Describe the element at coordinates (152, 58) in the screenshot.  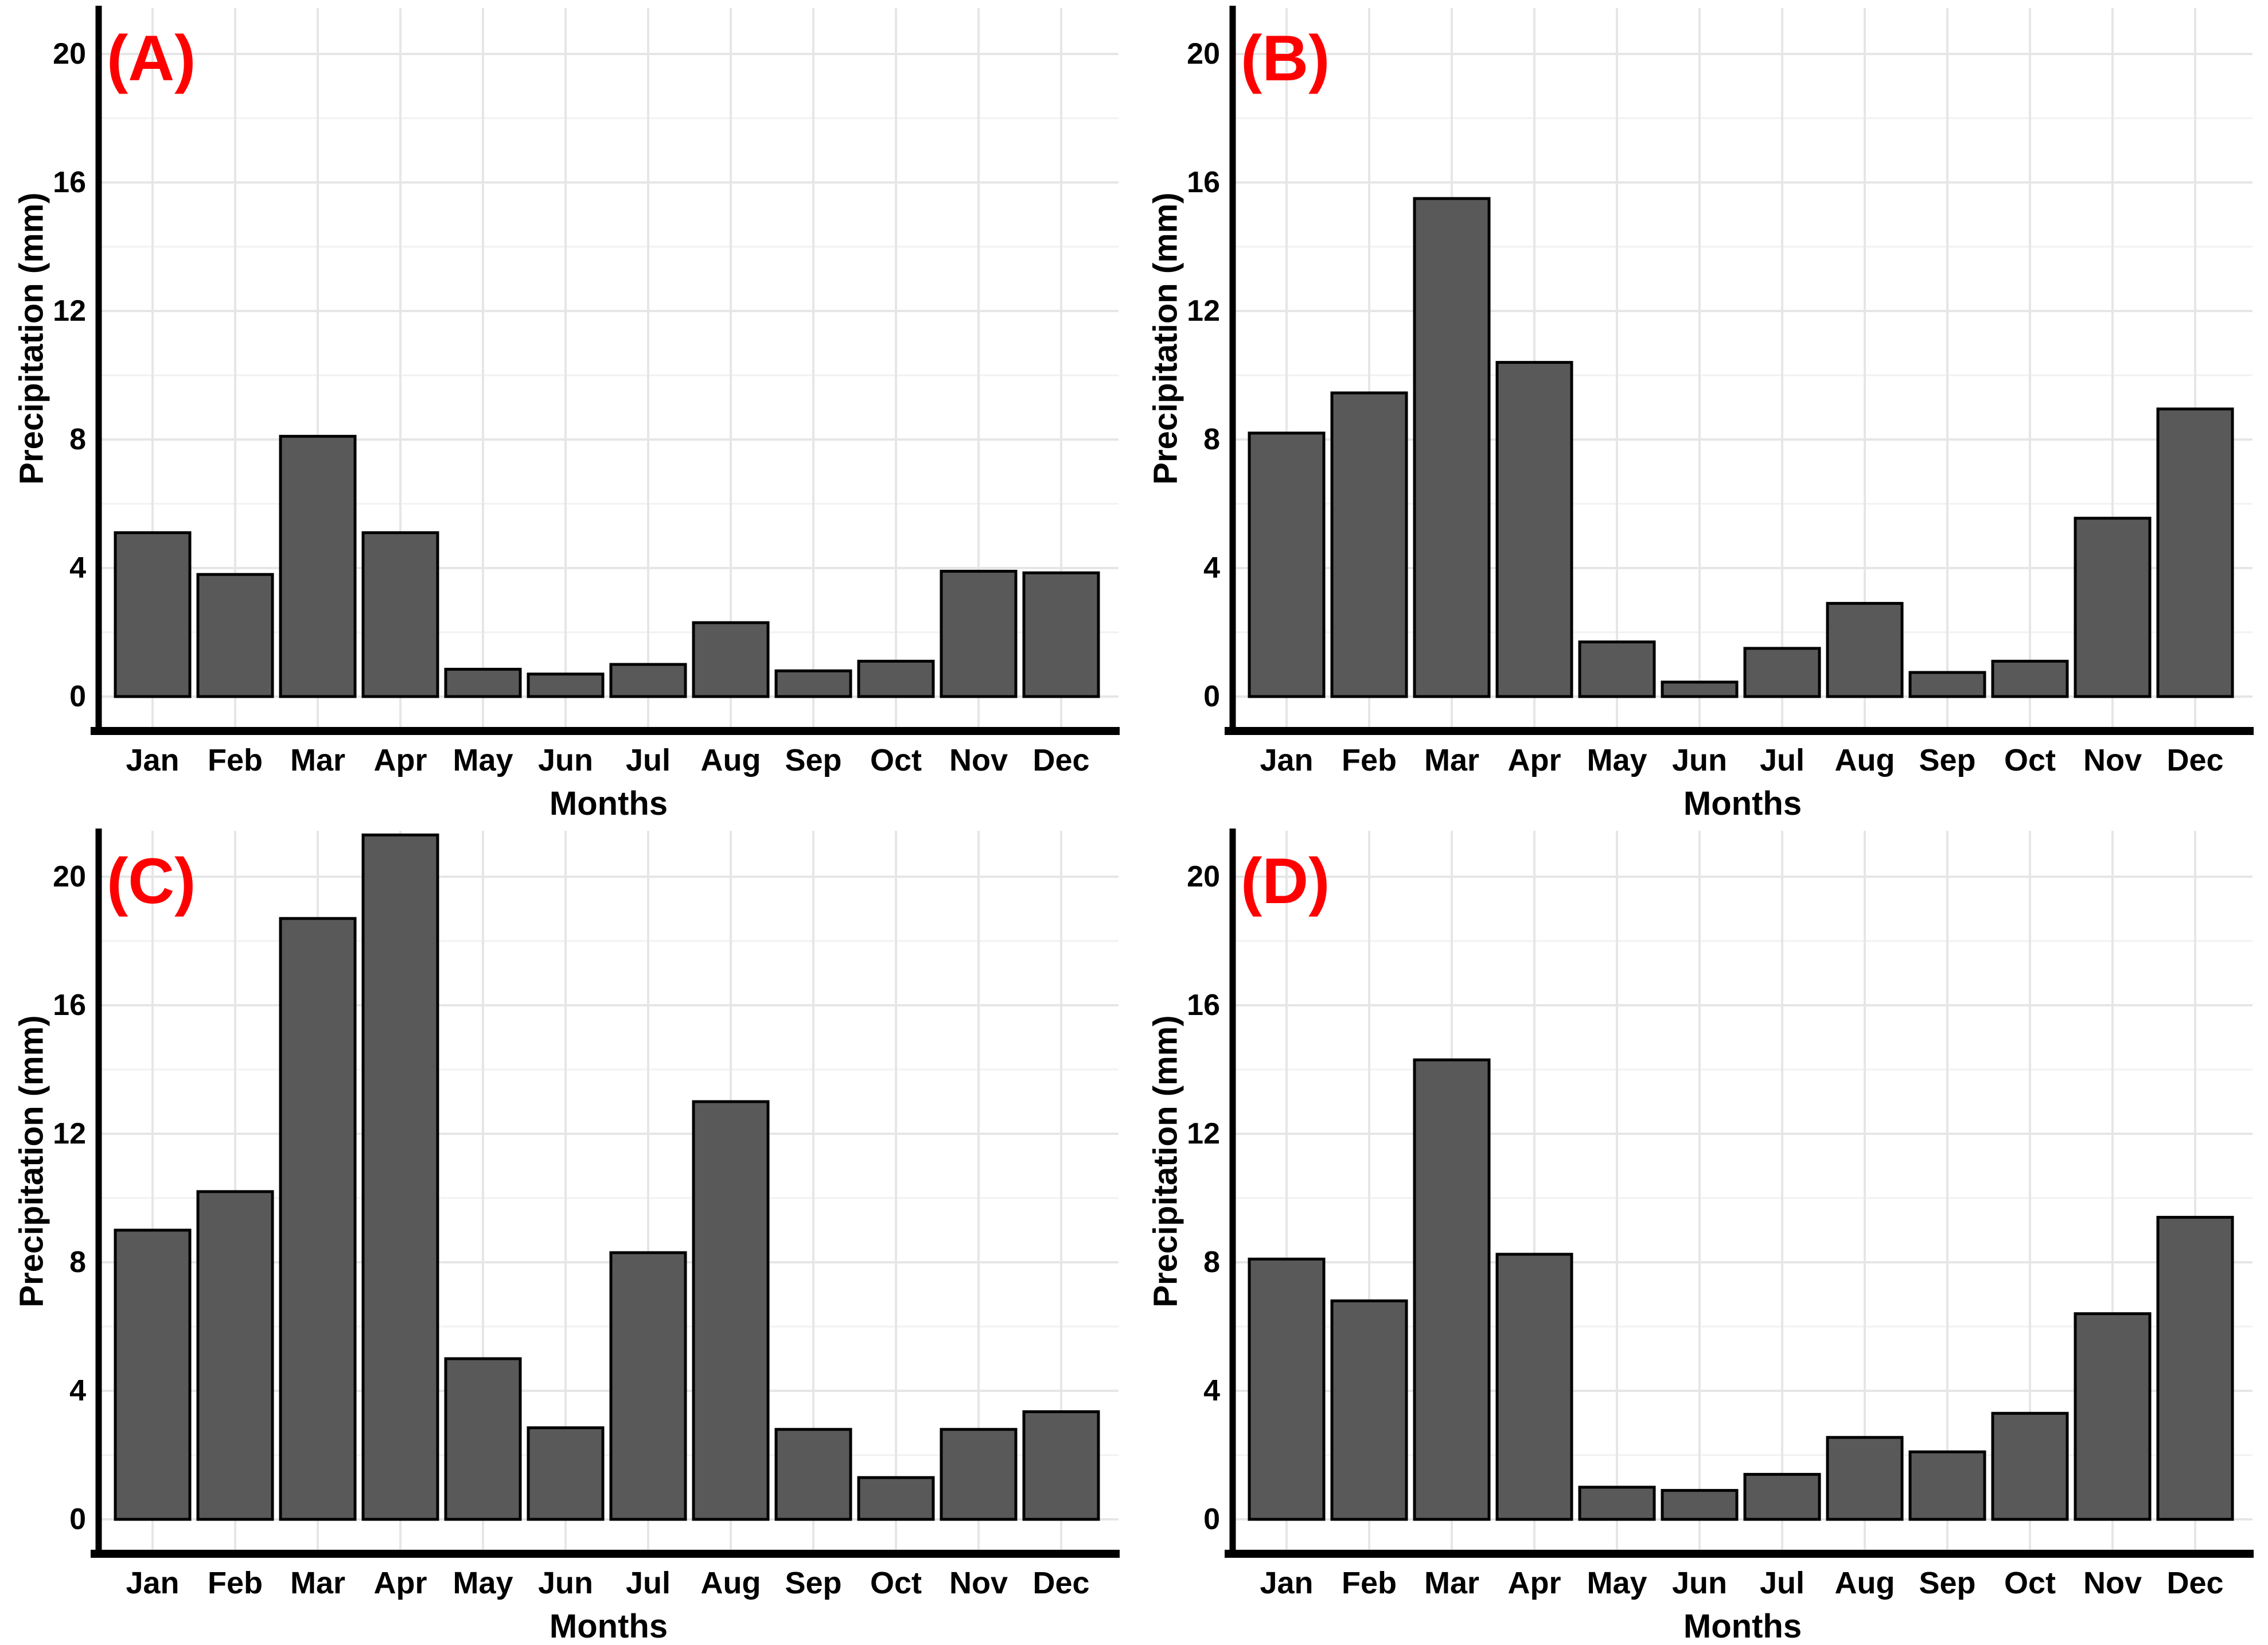
I see `panel-letter-a: (A)` at that location.